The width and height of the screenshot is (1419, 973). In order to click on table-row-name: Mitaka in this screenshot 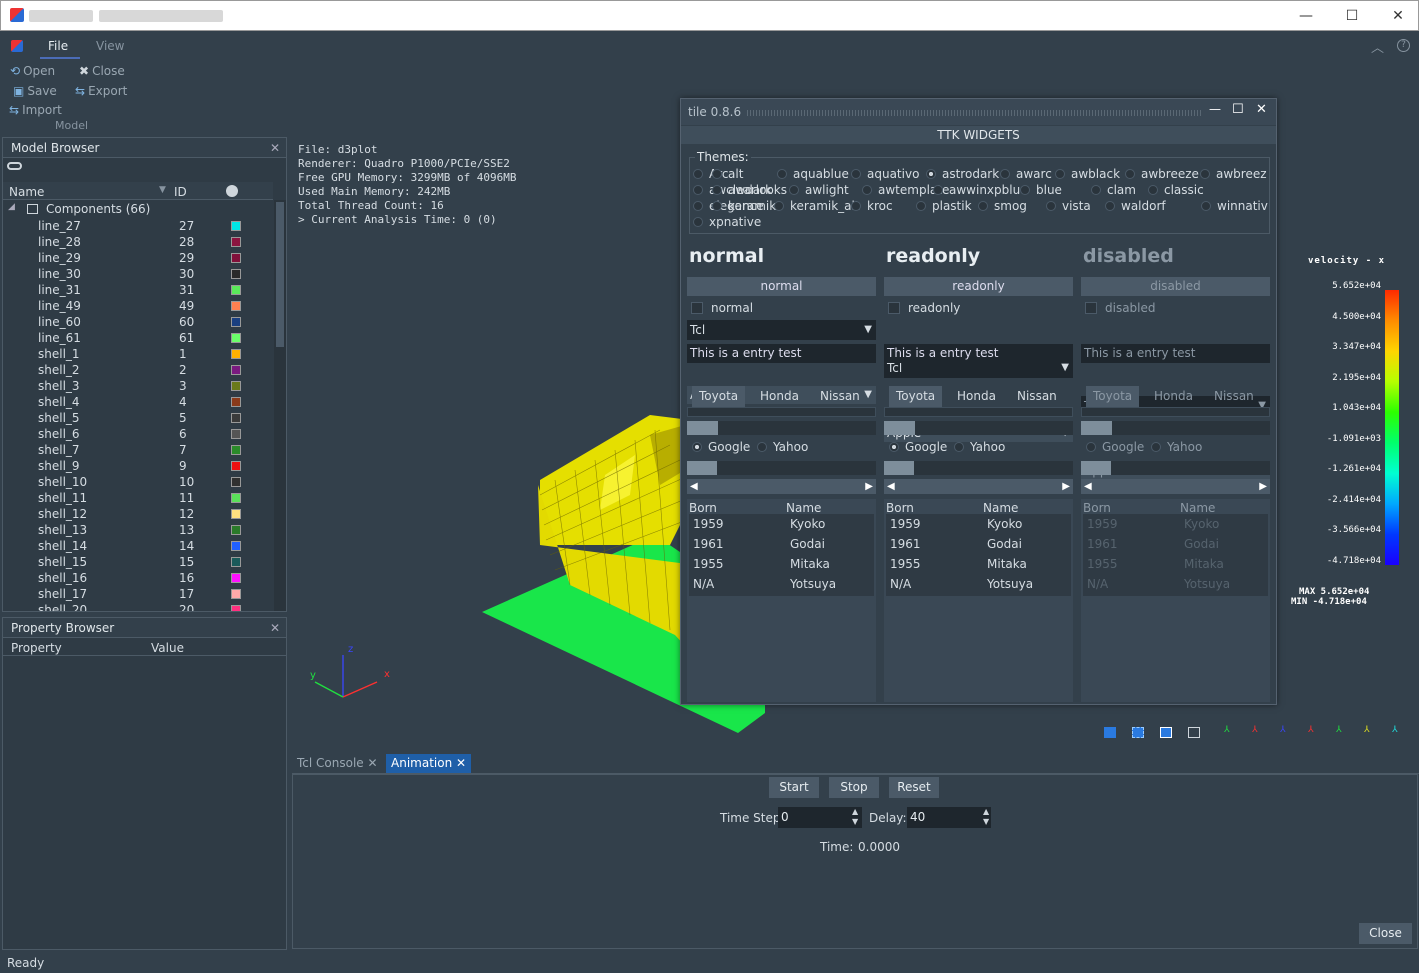, I will do `click(810, 564)`.